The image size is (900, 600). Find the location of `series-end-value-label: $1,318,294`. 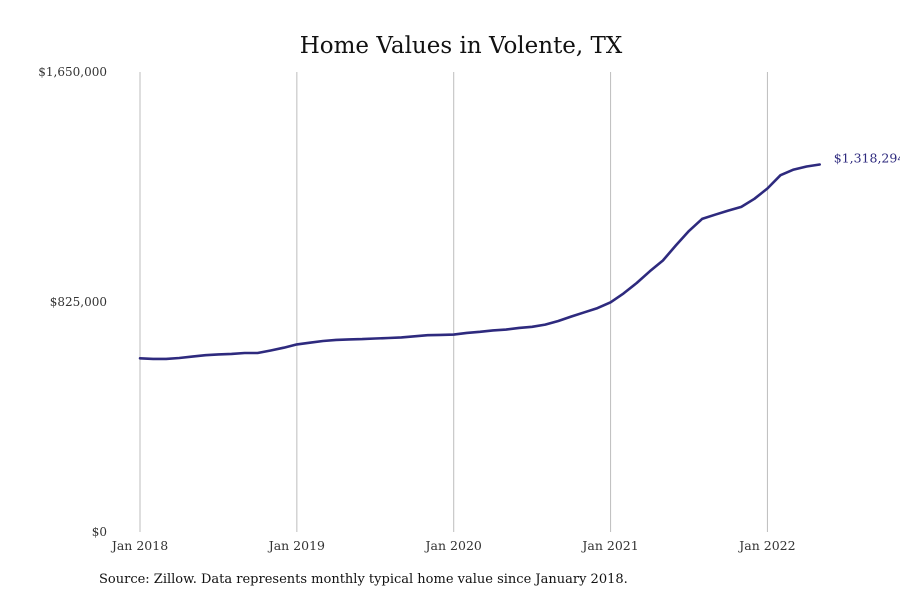

series-end-value-label: $1,318,294 is located at coordinates (867, 157).